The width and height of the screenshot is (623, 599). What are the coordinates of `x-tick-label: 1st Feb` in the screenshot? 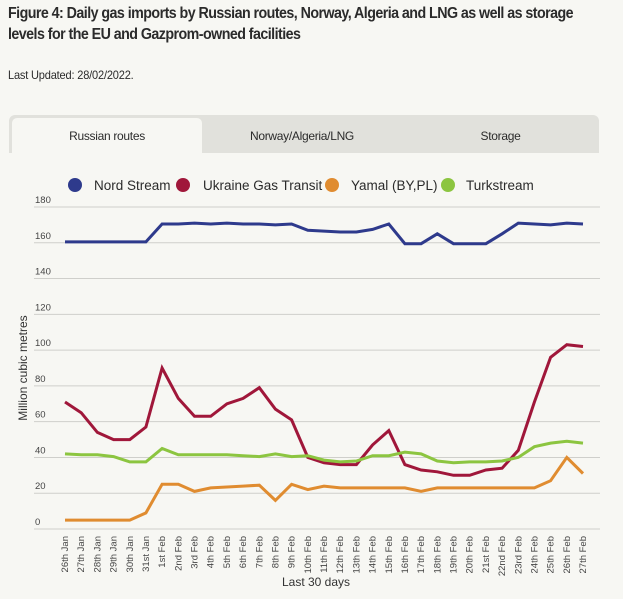 It's located at (162, 552).